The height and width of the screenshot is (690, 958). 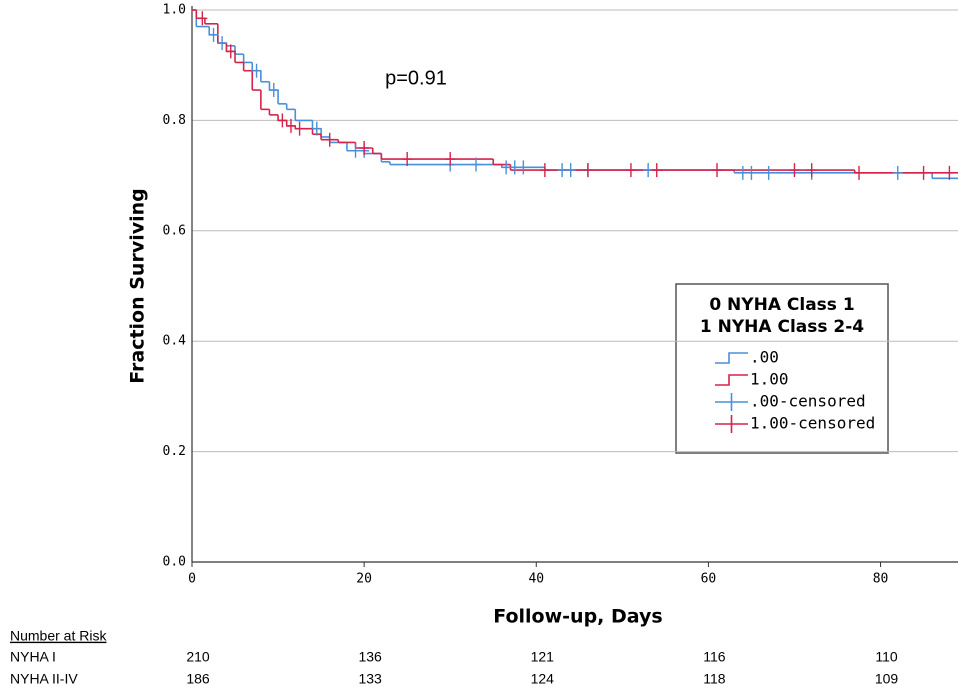 What do you see at coordinates (709, 579) in the screenshot?
I see `x-tick-label: 60` at bounding box center [709, 579].